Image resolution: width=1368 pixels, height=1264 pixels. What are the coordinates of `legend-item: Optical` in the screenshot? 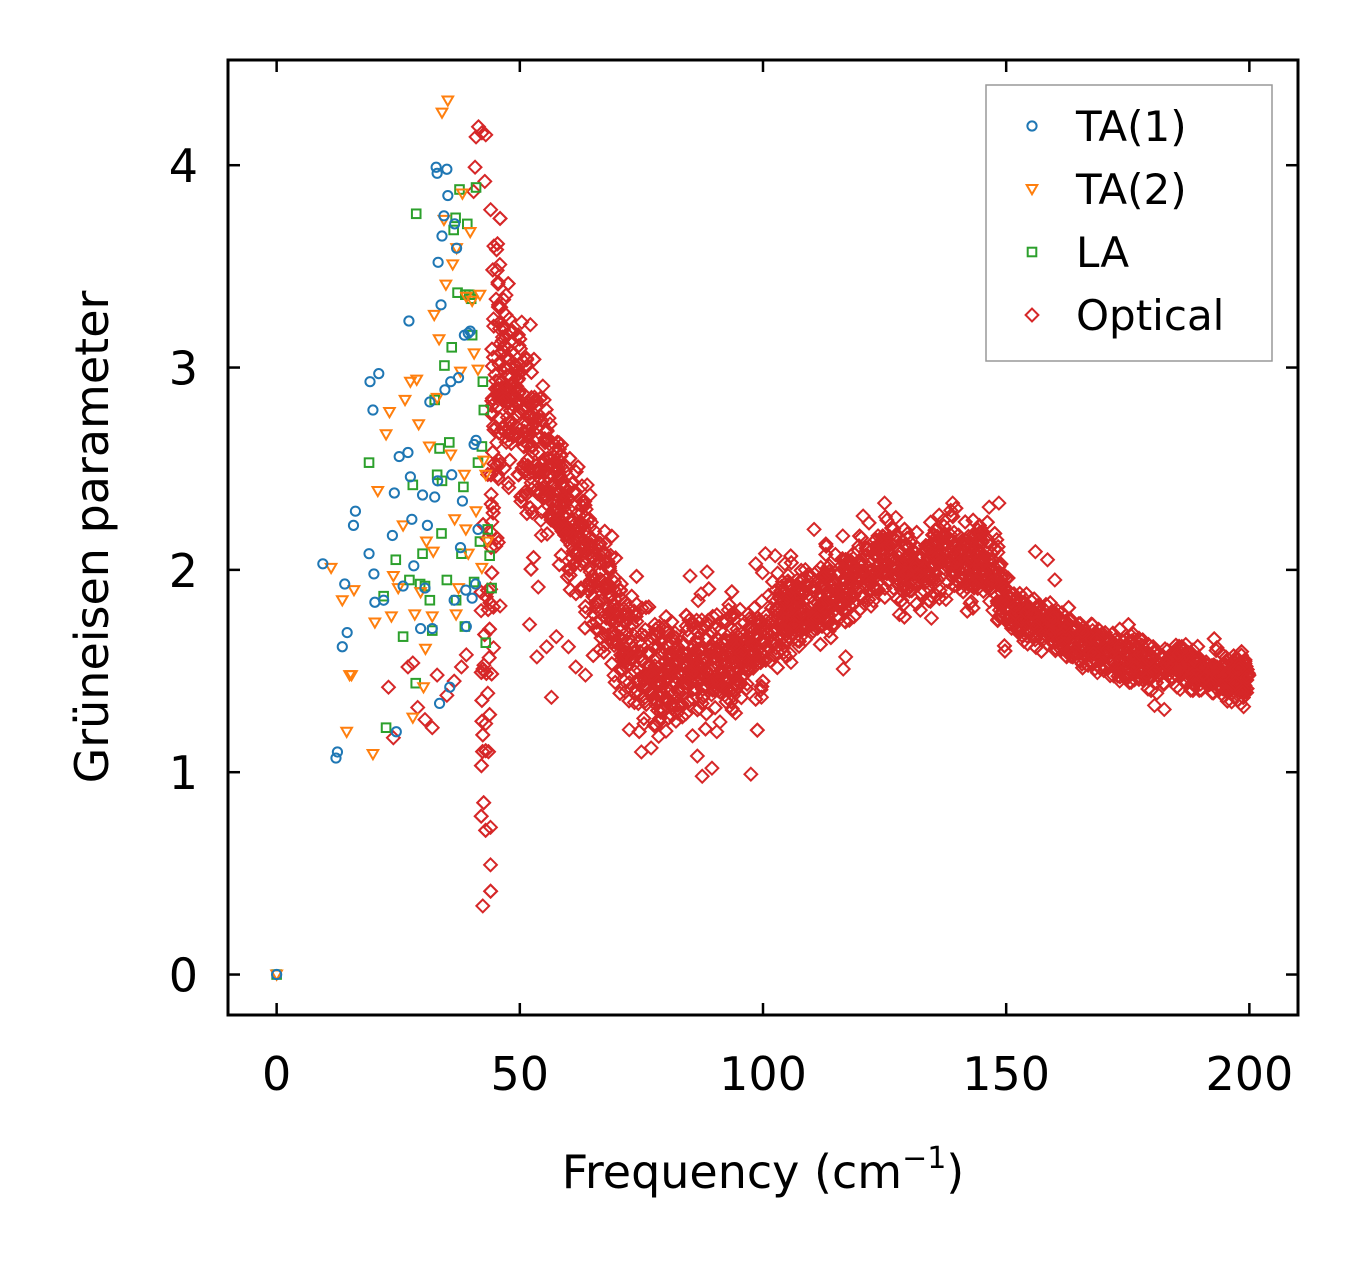 It's located at (1124, 315).